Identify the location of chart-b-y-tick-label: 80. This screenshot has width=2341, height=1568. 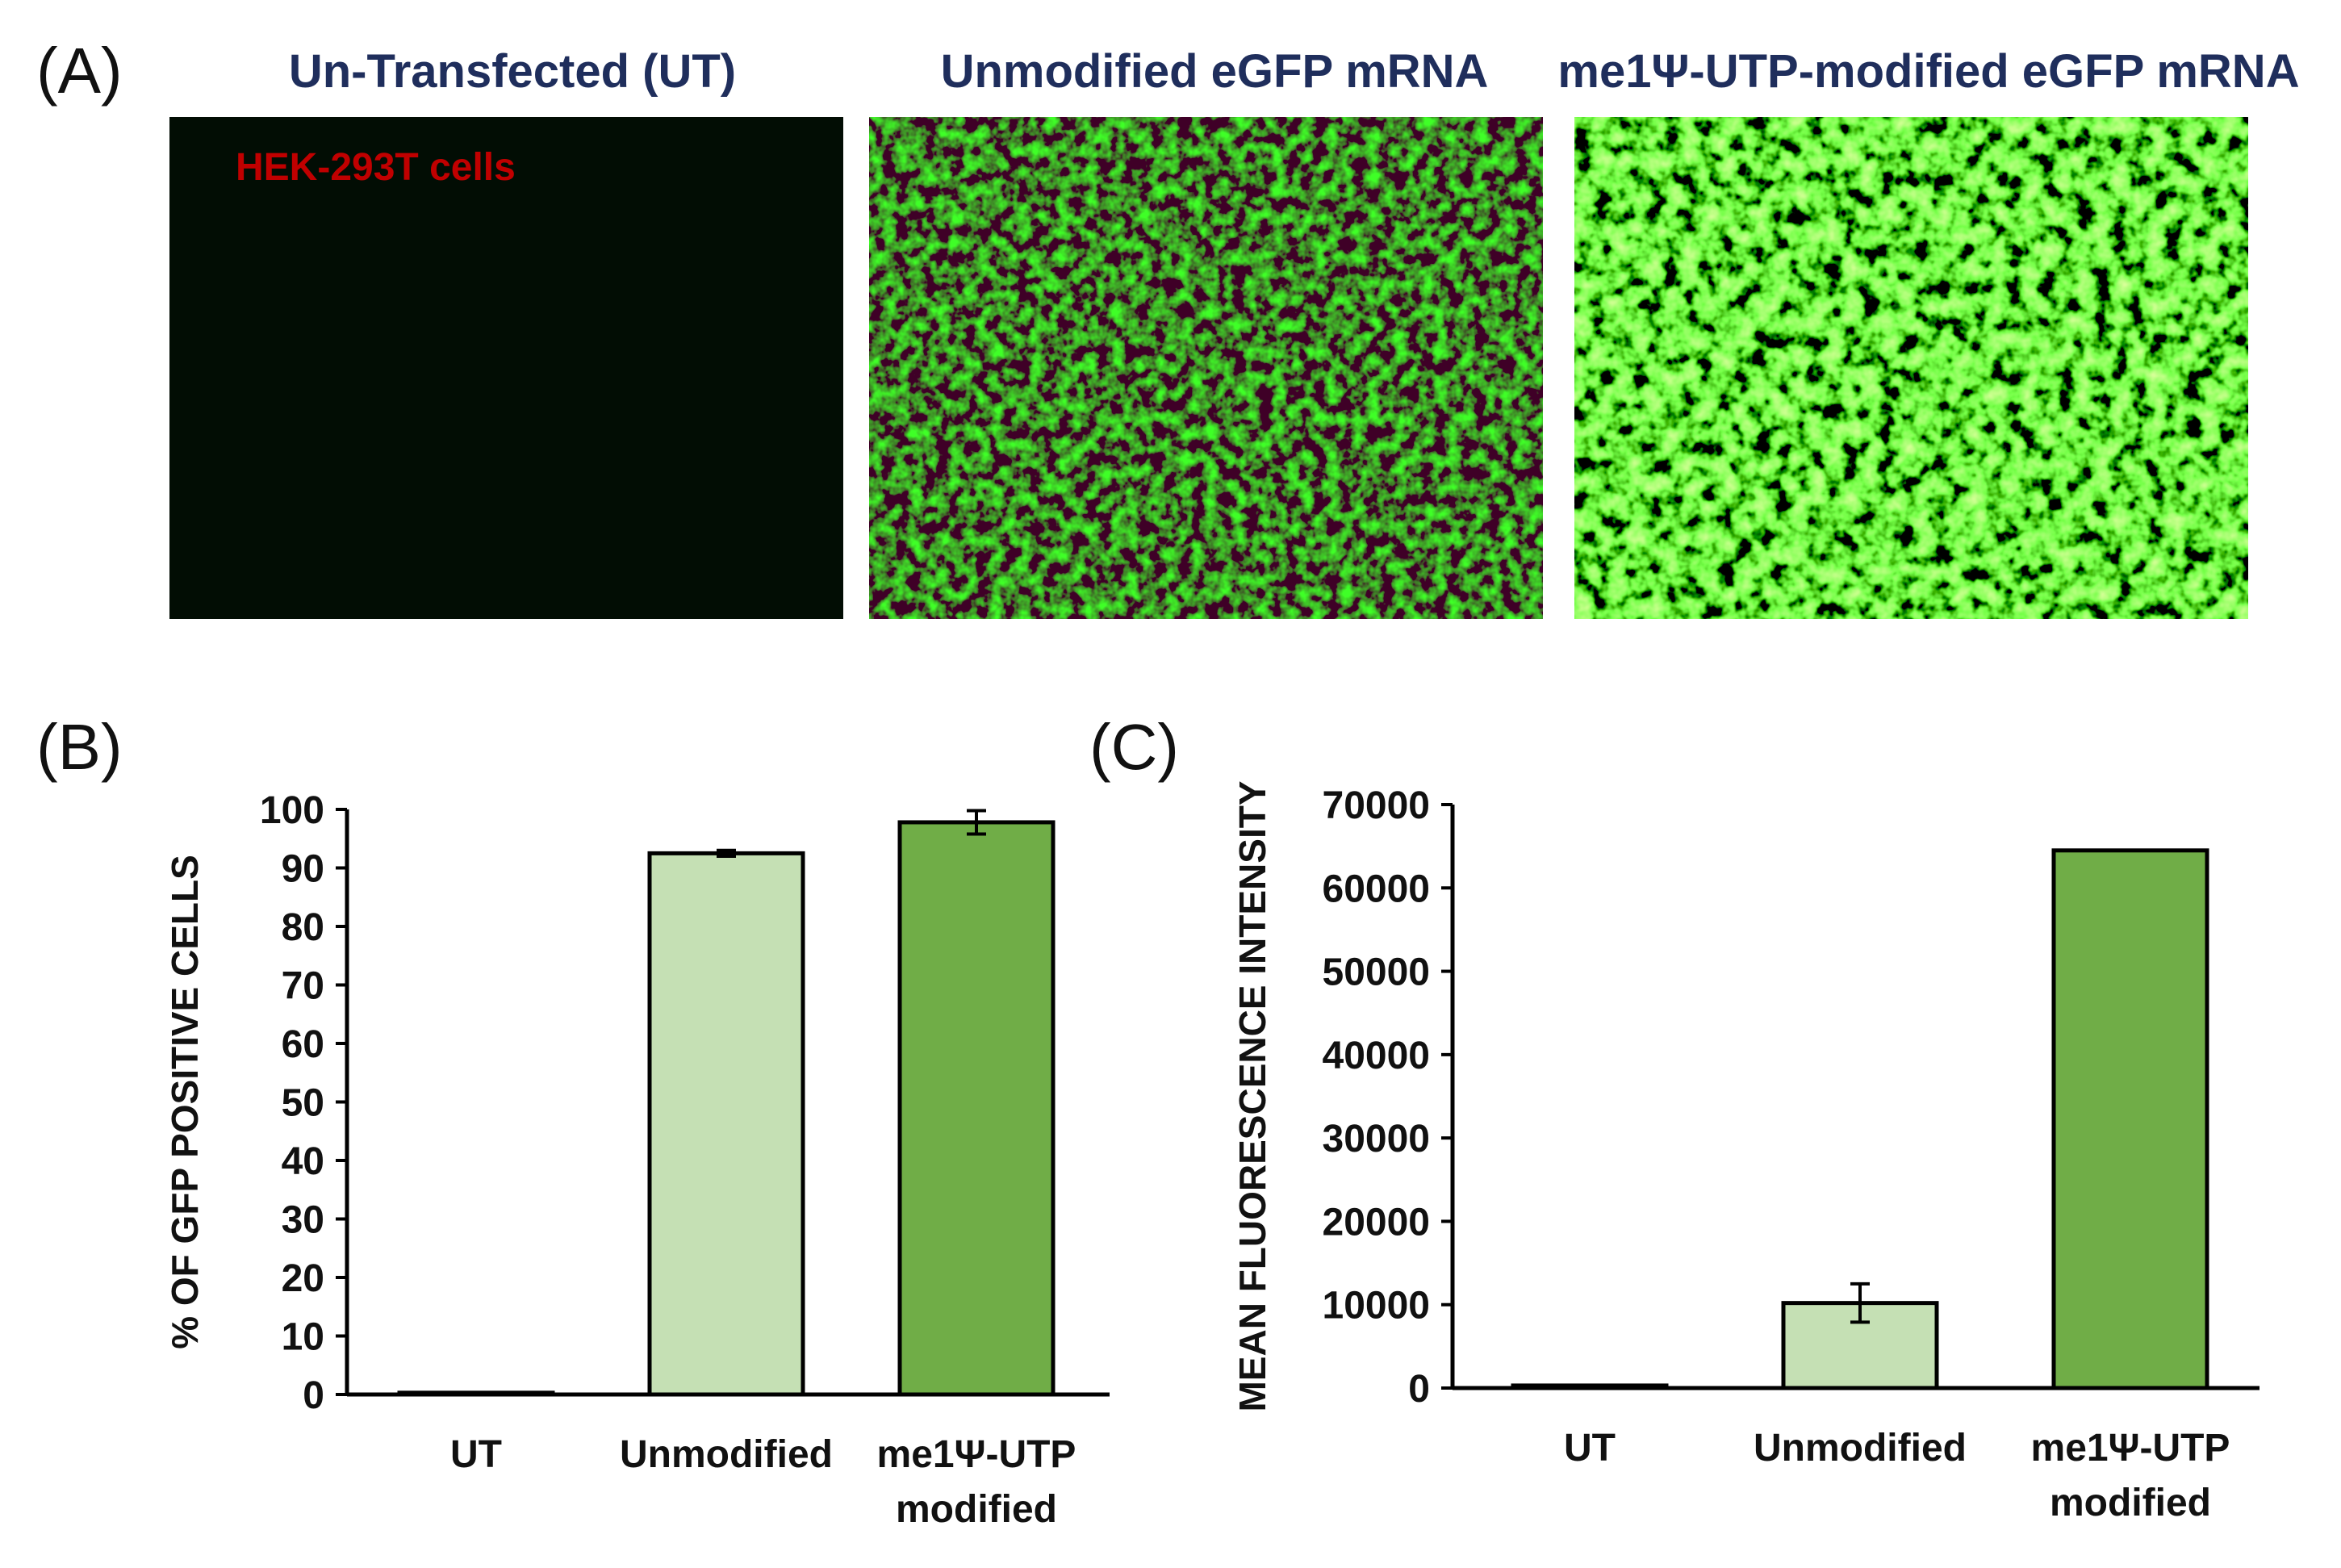
(303, 928).